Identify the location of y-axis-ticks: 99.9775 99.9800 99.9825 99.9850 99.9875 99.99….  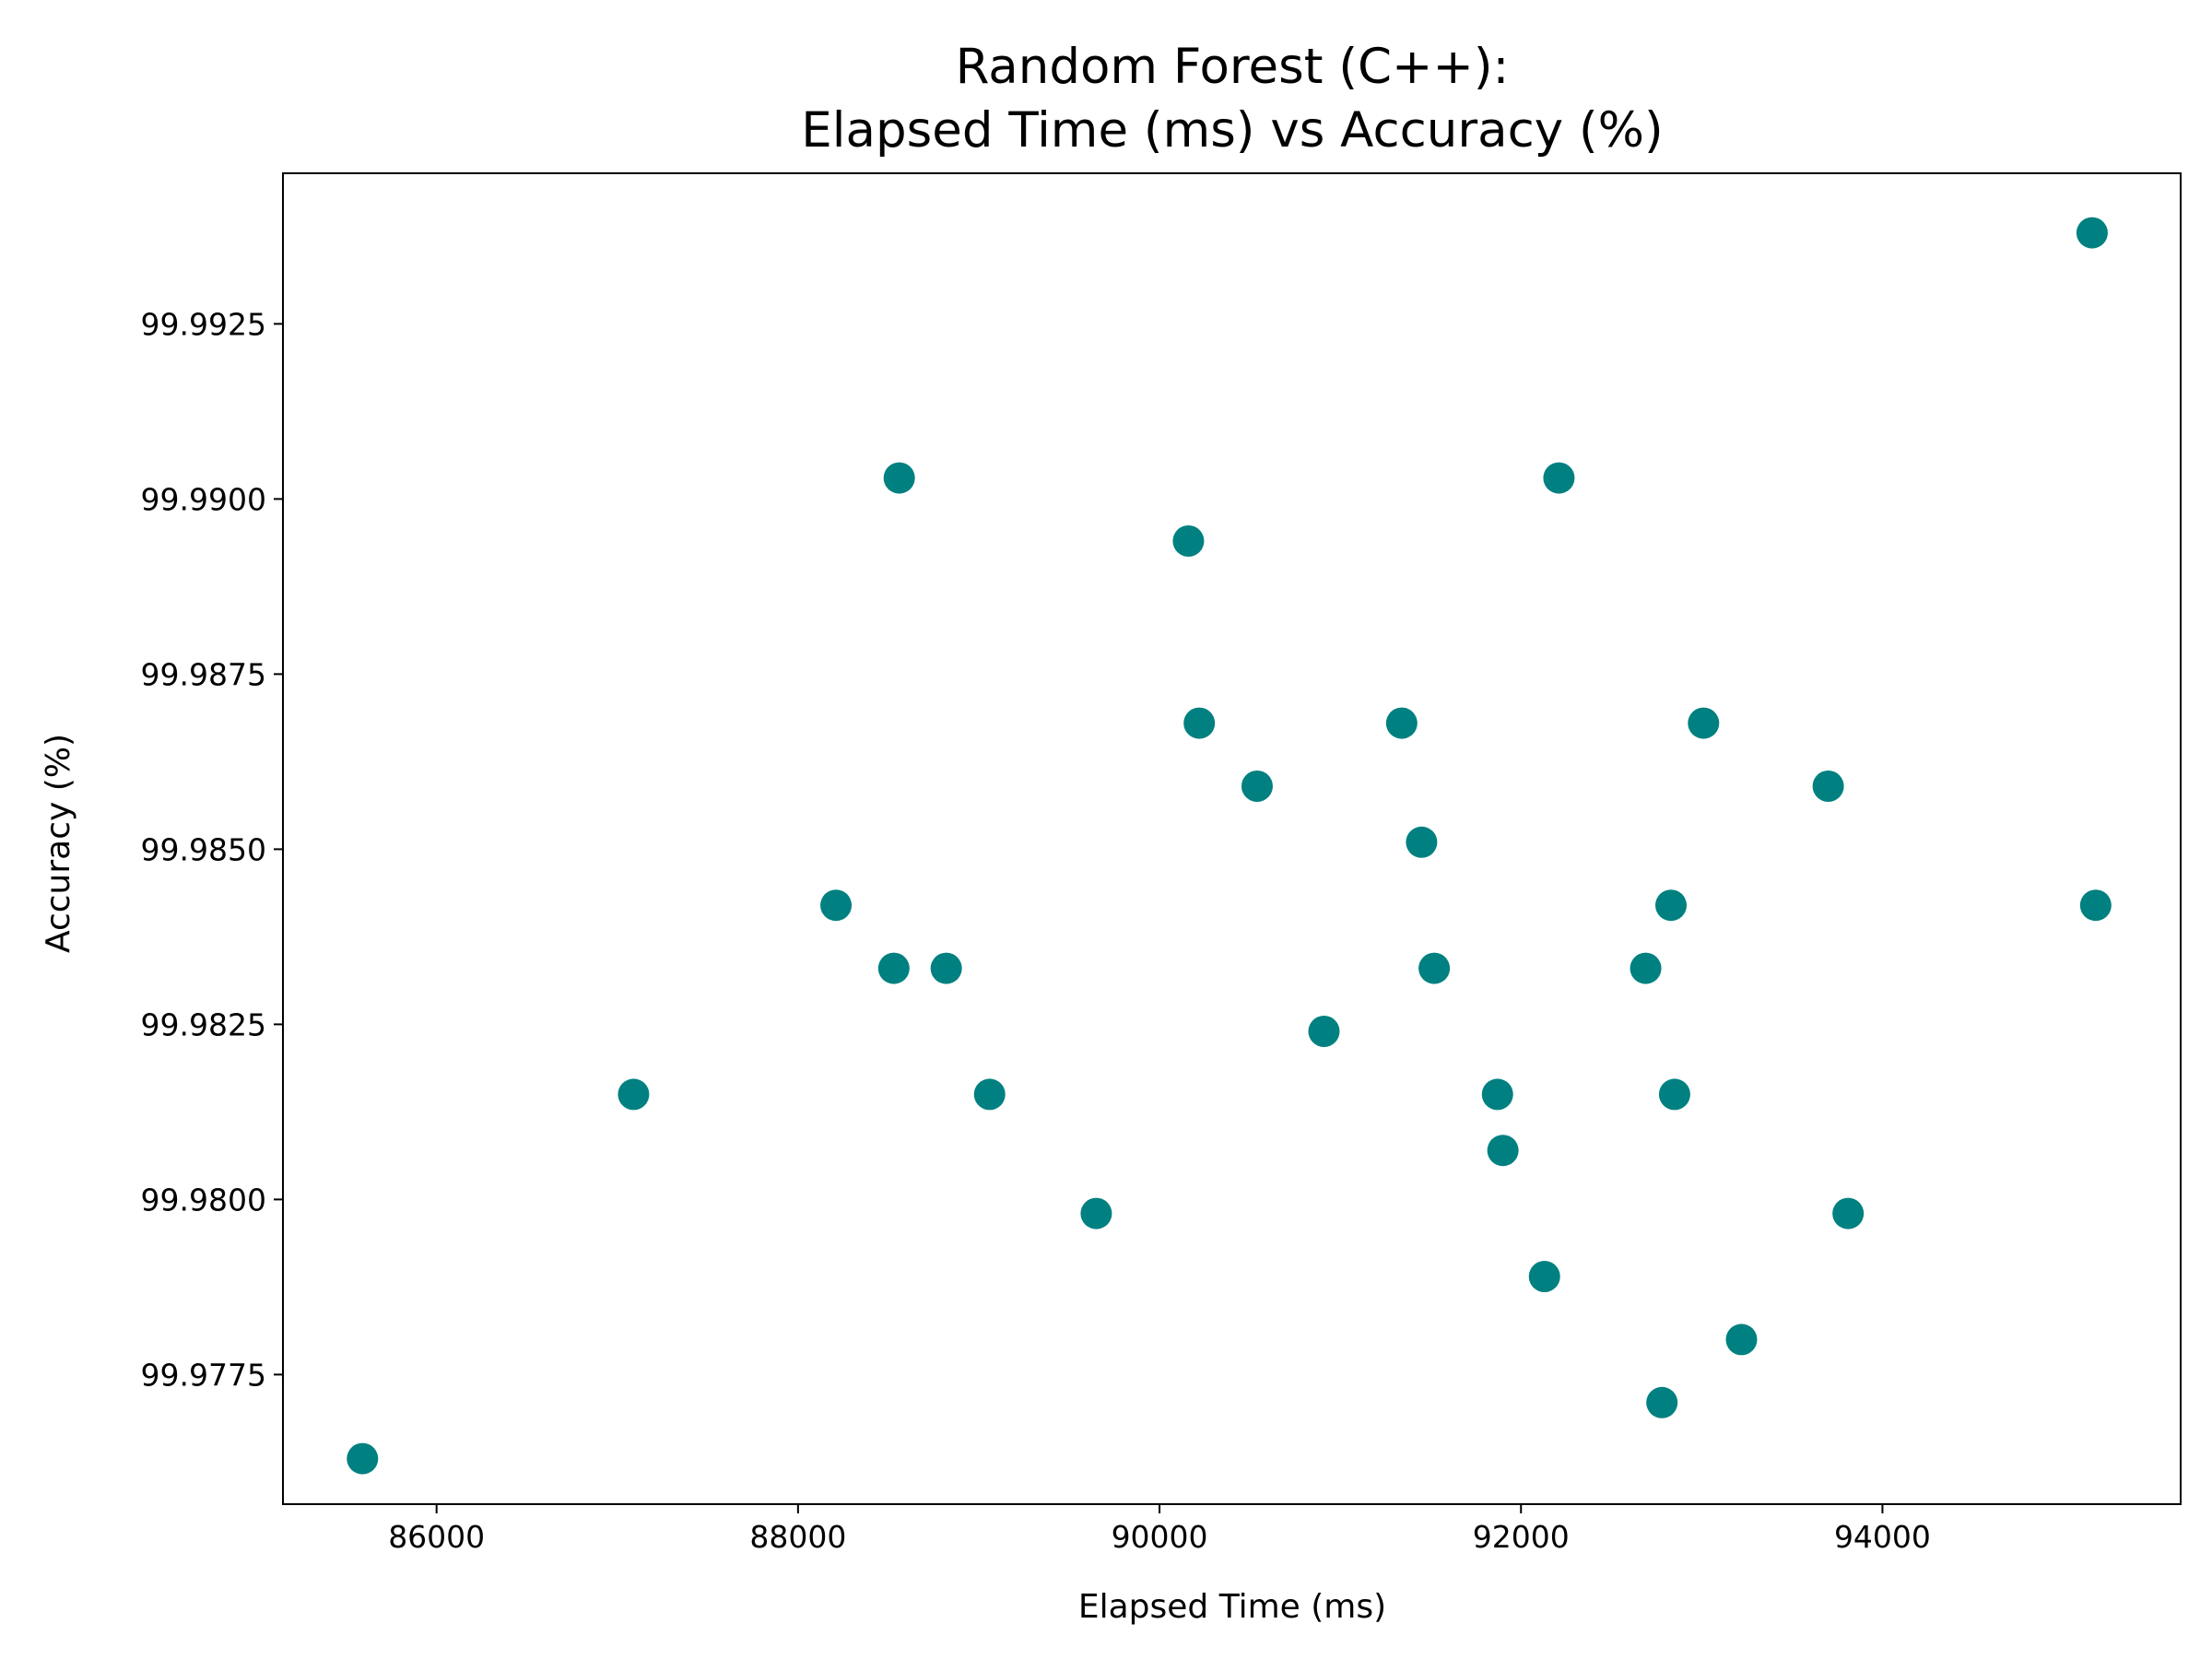
(212, 849).